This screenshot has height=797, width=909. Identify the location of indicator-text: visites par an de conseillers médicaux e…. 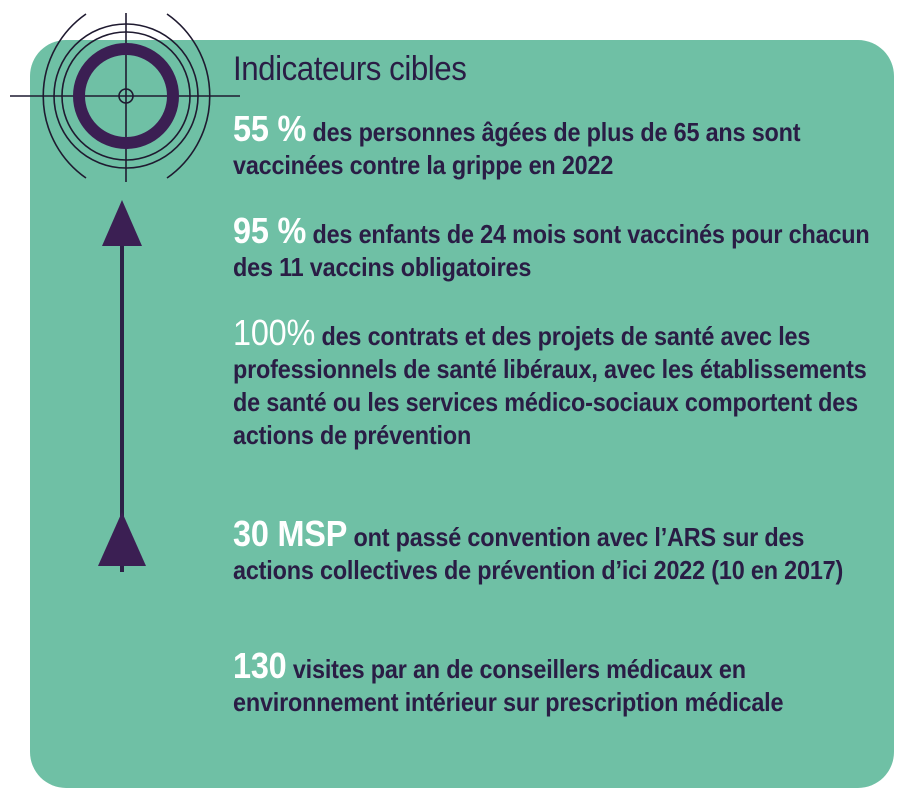
(508, 685).